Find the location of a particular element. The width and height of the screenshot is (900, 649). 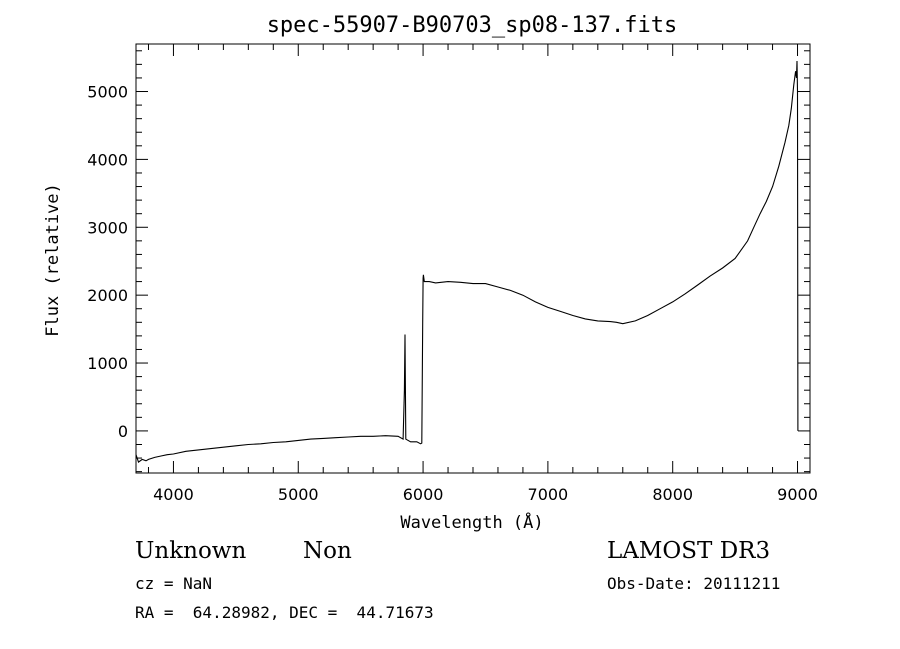

survey-label: LAMOST DR3 is located at coordinates (689, 551).